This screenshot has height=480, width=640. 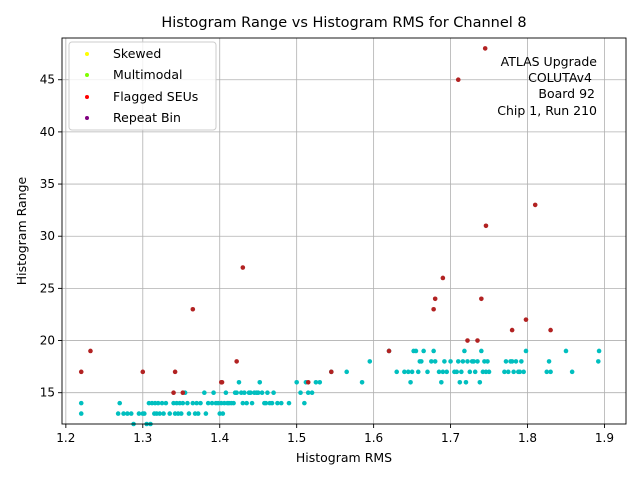 I want to click on annotation-line-4: Chip 1, Run 210, so click(x=547, y=110).